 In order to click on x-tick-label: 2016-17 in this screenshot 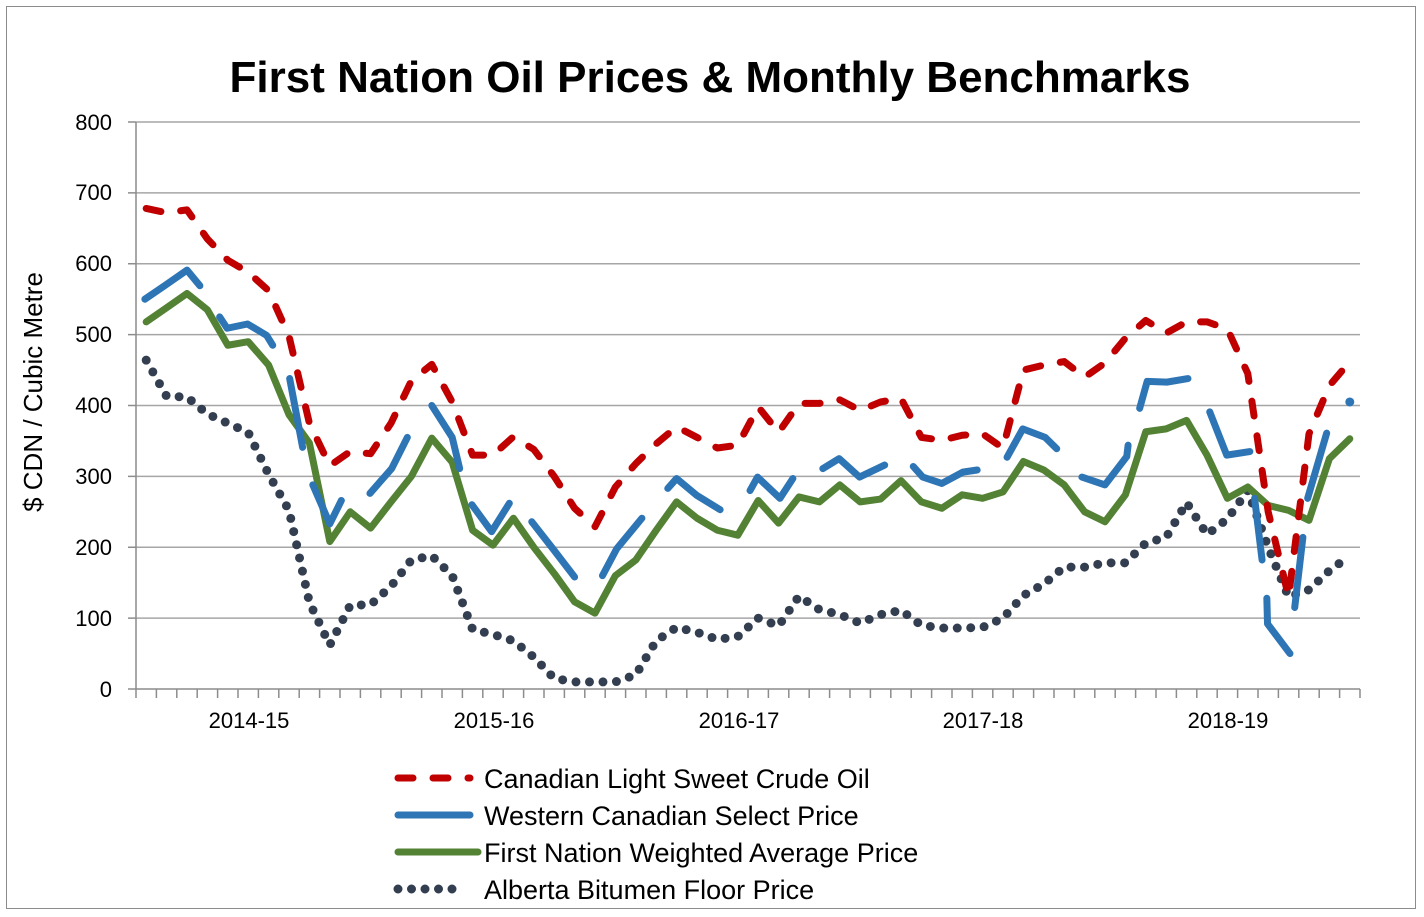, I will do `click(739, 720)`.